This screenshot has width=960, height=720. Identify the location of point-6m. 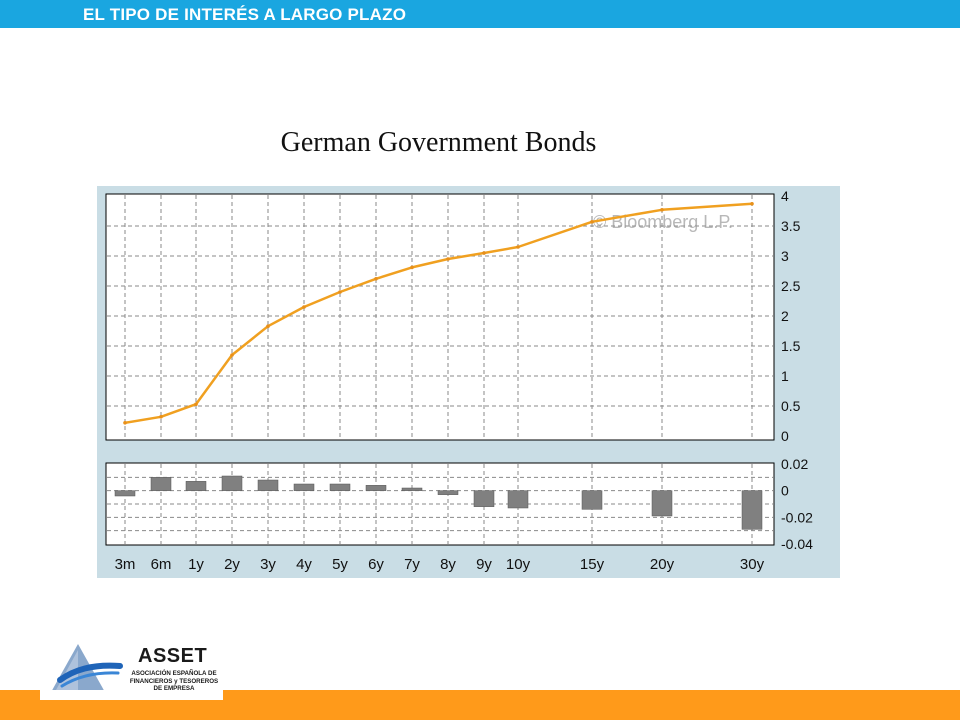
(161, 417).